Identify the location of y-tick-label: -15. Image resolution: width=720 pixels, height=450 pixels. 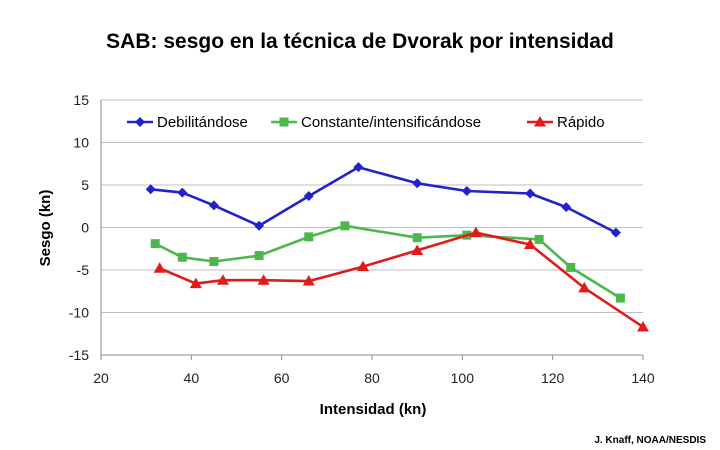
(79, 355).